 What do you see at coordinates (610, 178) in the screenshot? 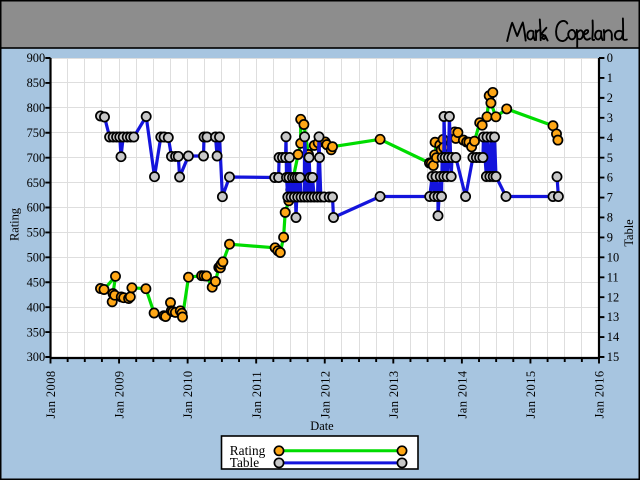
I see `svg-text: 6` at bounding box center [610, 178].